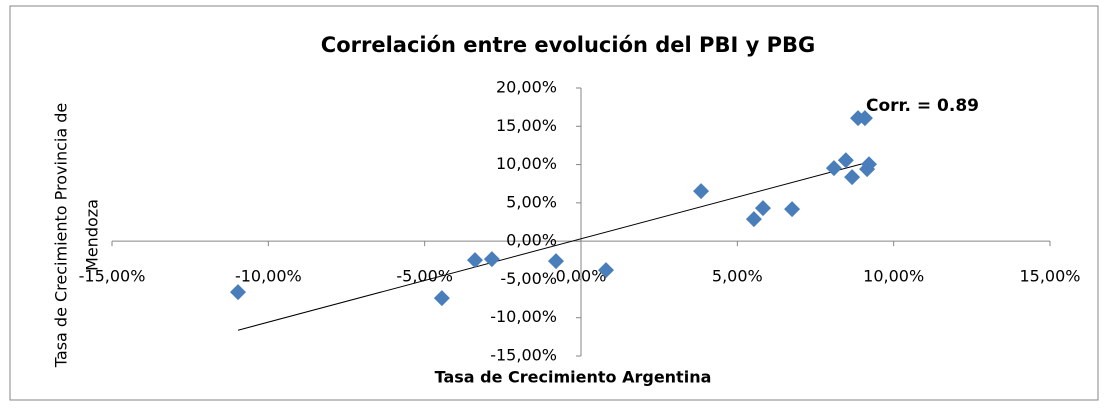  What do you see at coordinates (61, 235) in the screenshot?
I see `y-axis-title: Tasa de Crecimiento Provincia de` at bounding box center [61, 235].